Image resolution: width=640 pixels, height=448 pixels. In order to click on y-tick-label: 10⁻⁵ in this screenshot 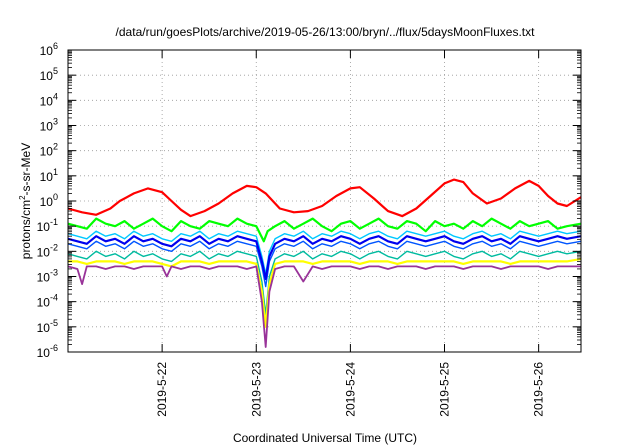, I will do `click(47, 326)`.